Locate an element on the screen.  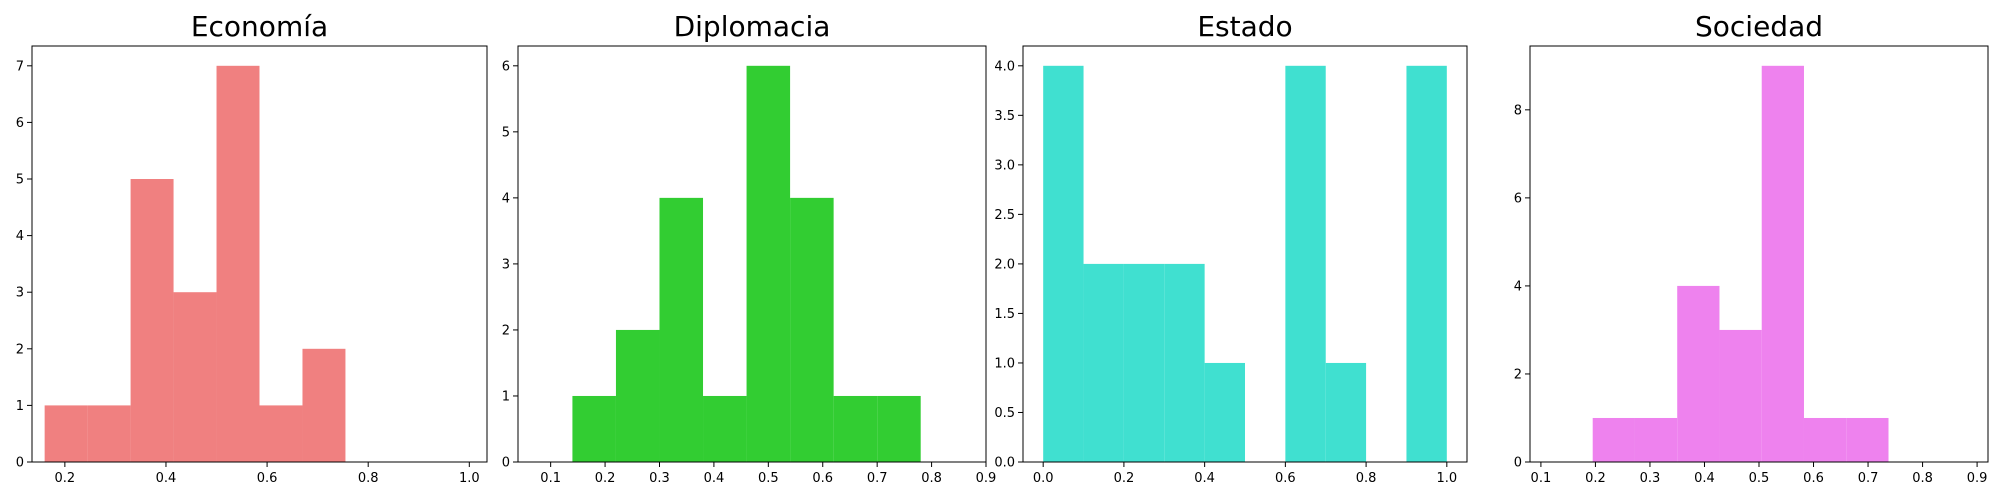
y-tick-label: 1.0 is located at coordinates (1004, 363).